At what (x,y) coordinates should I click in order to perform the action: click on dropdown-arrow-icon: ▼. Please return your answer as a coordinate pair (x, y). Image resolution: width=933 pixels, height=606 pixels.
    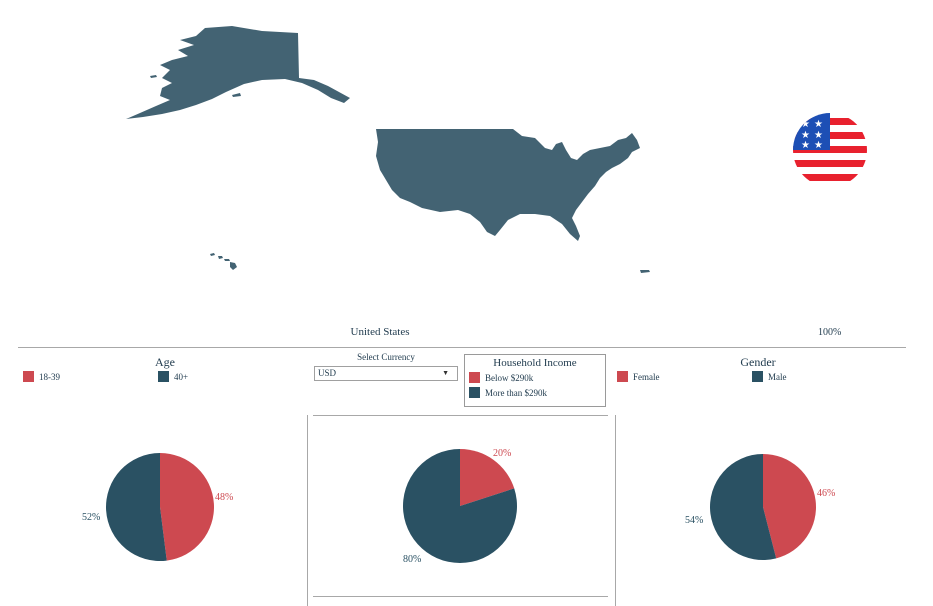
    Looking at the image, I should click on (445, 373).